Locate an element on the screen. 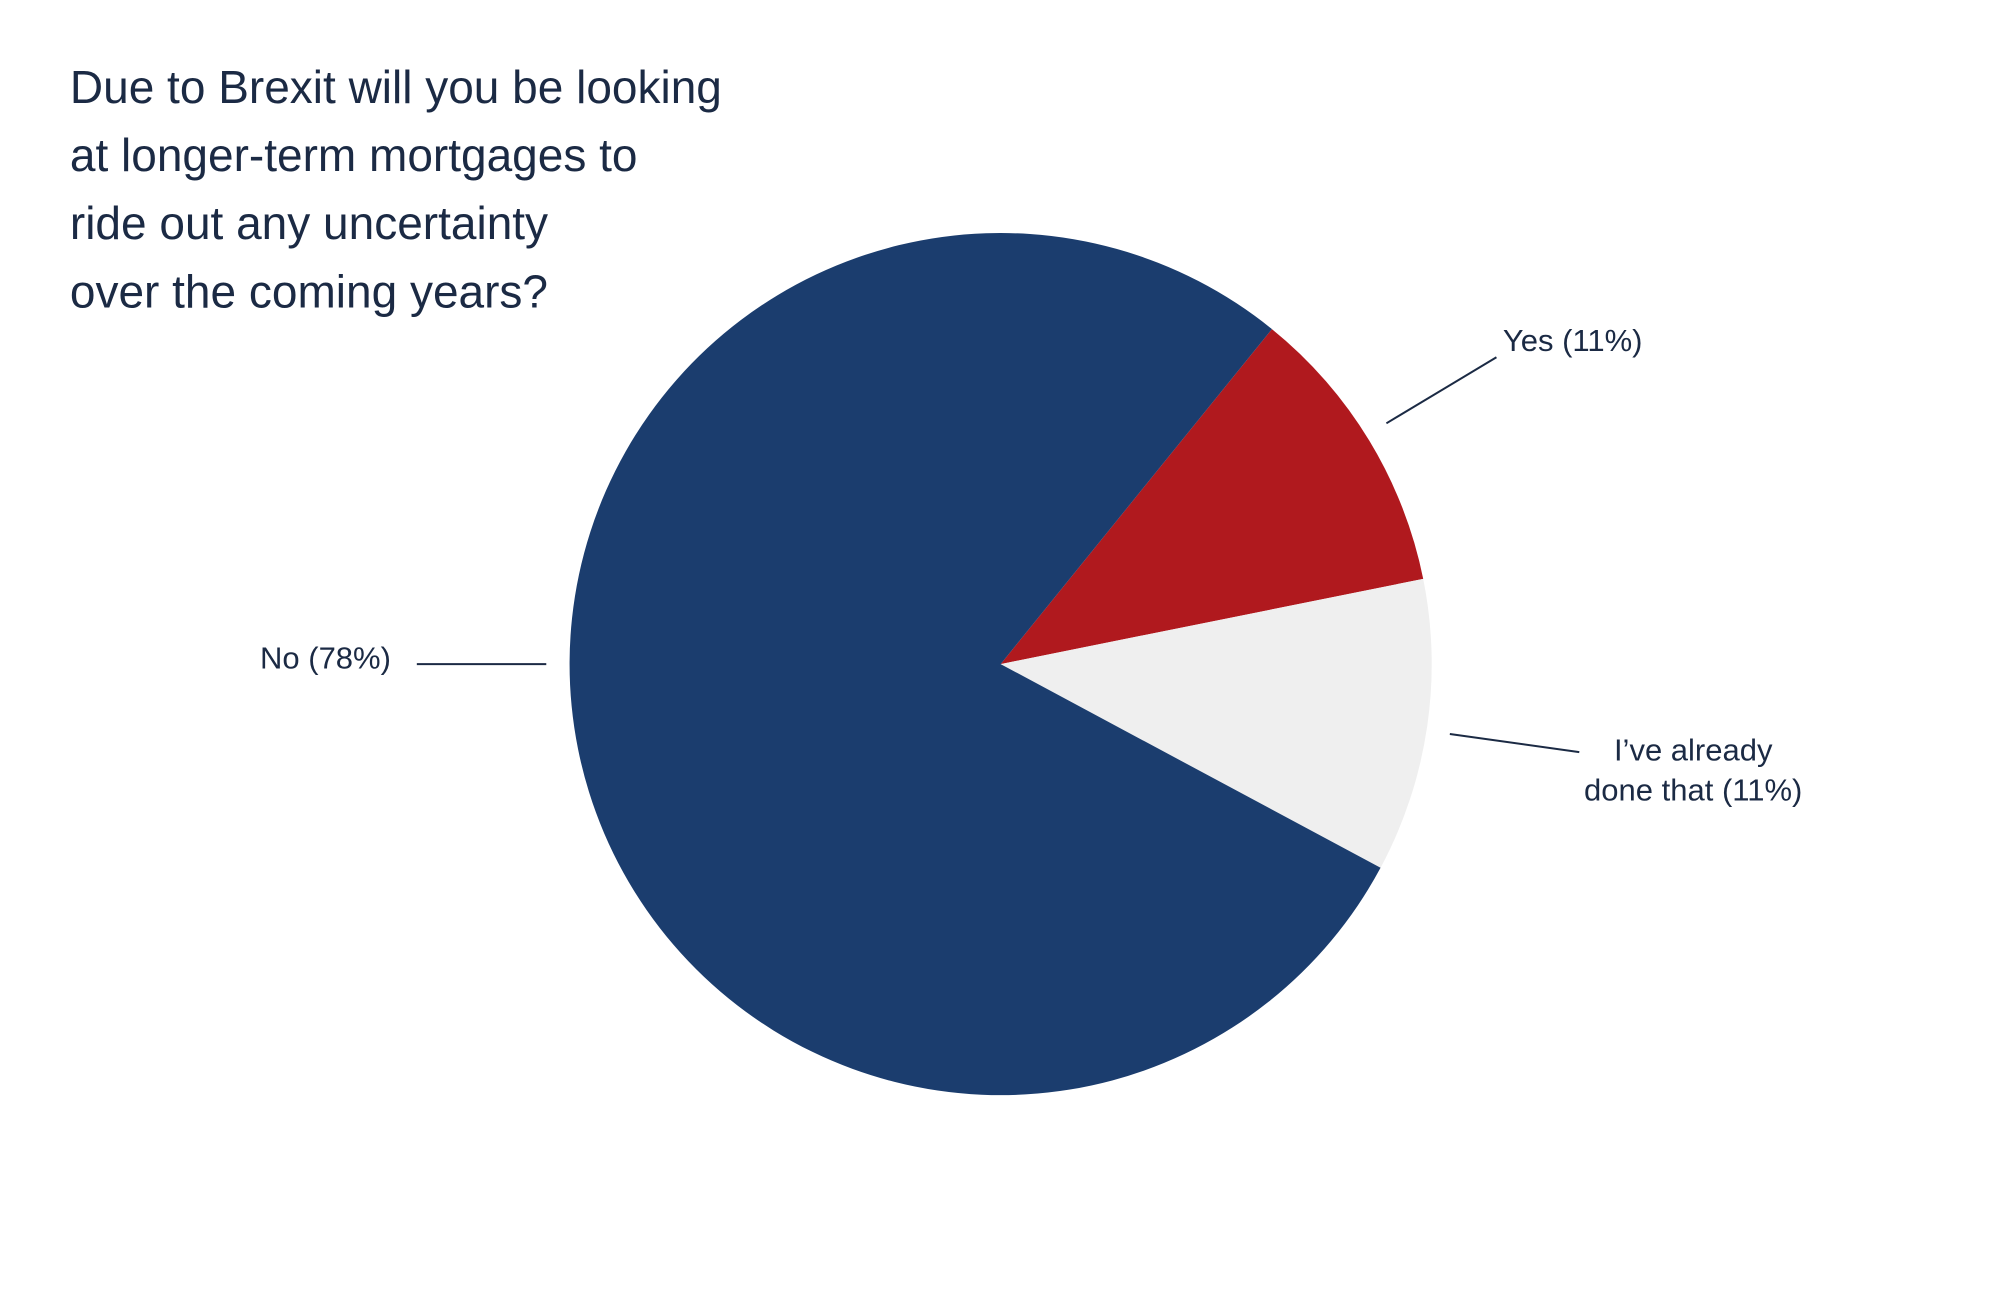  data-label: Yes (11%) is located at coordinates (1573, 340).